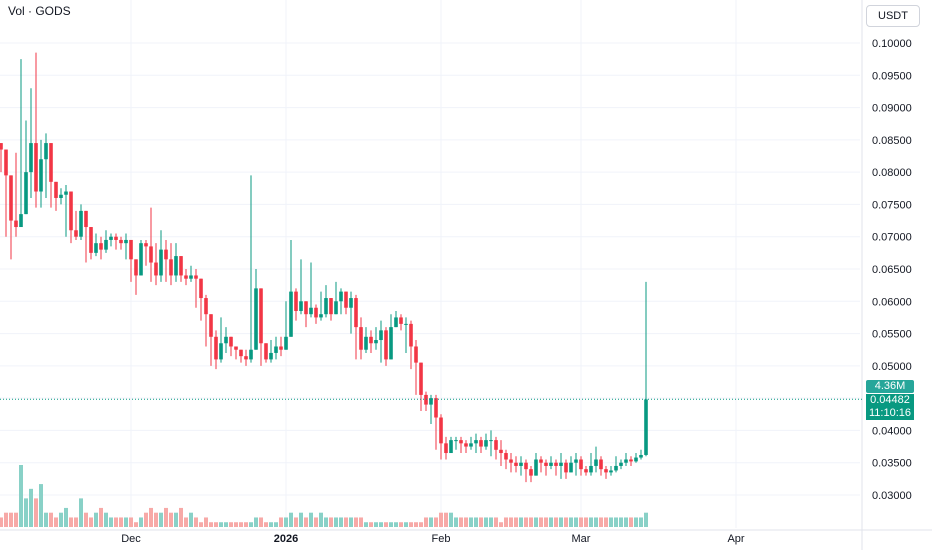  What do you see at coordinates (893, 16) in the screenshot?
I see `currency-button: USDT` at bounding box center [893, 16].